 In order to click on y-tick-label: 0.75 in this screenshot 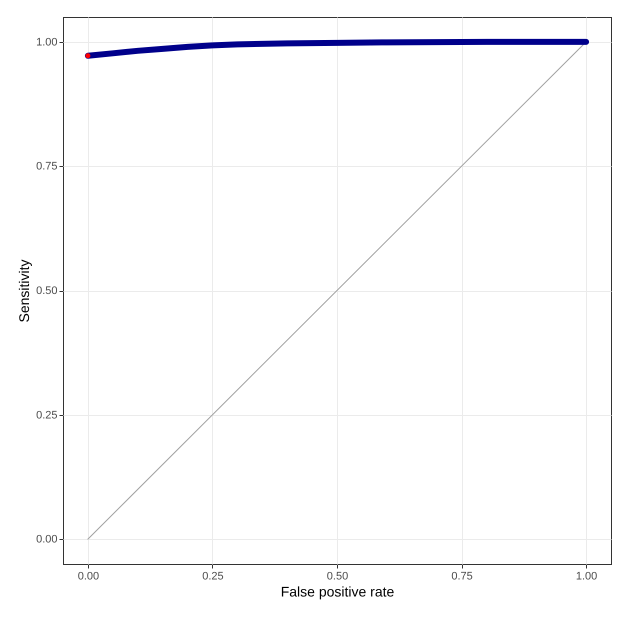, I will do `click(47, 166)`.